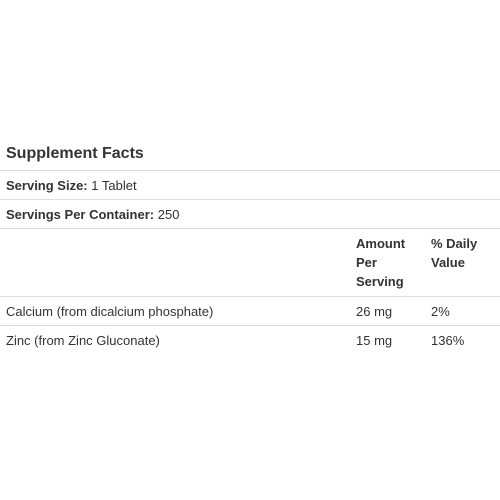 This screenshot has width=500, height=500. I want to click on amount-header-line: Amount, so click(381, 243).